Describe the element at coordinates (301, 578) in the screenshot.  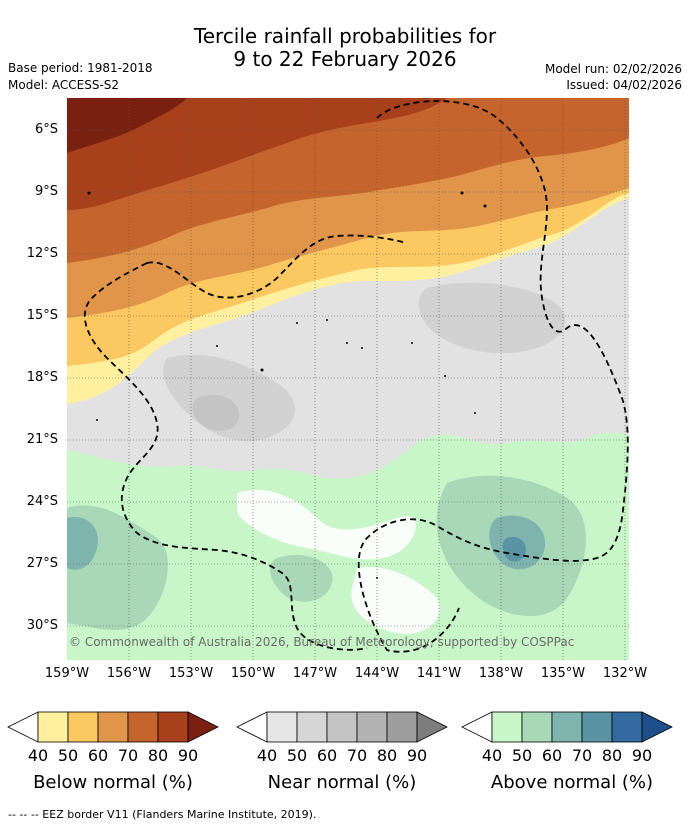
I see `above-normal-50-region-south` at that location.